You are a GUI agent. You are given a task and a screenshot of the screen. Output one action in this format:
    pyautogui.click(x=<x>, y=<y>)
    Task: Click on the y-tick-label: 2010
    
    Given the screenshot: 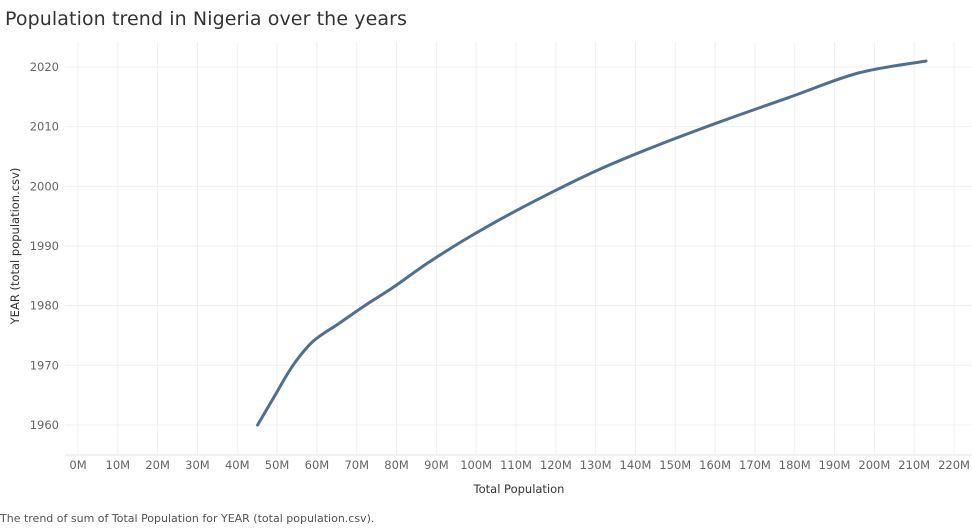 What is the action you would take?
    pyautogui.click(x=44, y=127)
    